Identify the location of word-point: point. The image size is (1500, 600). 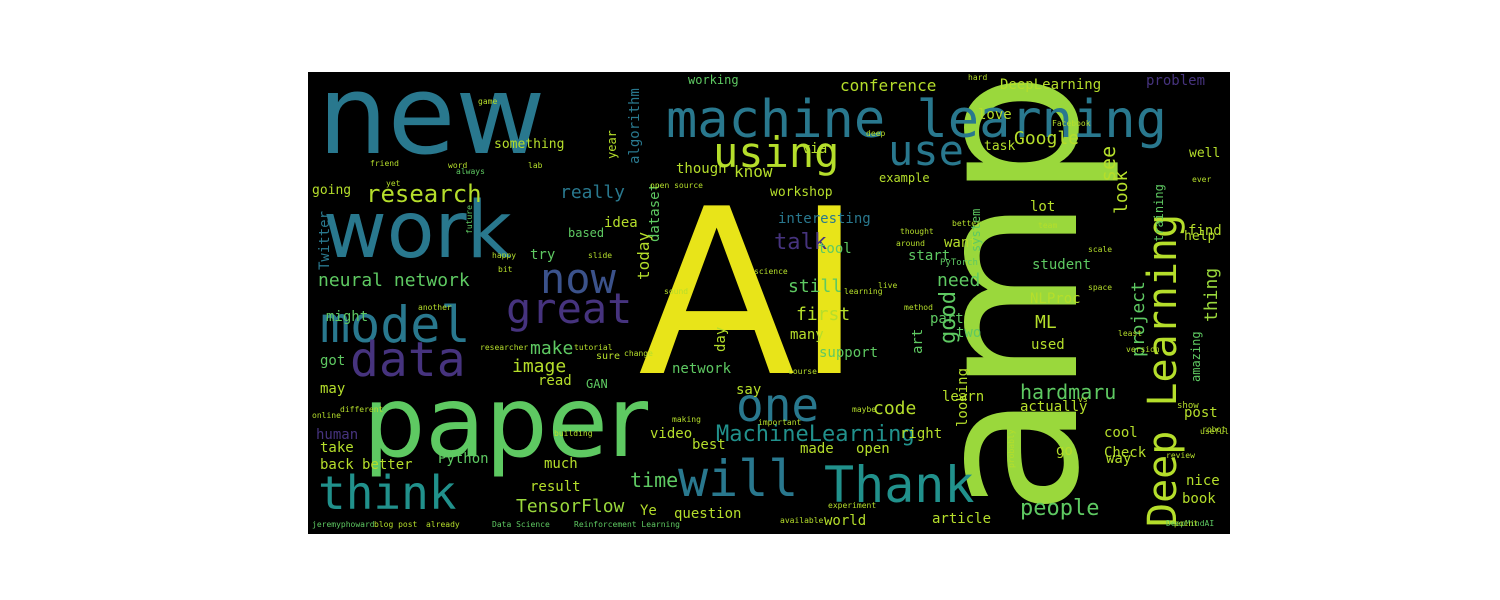
(1186, 523).